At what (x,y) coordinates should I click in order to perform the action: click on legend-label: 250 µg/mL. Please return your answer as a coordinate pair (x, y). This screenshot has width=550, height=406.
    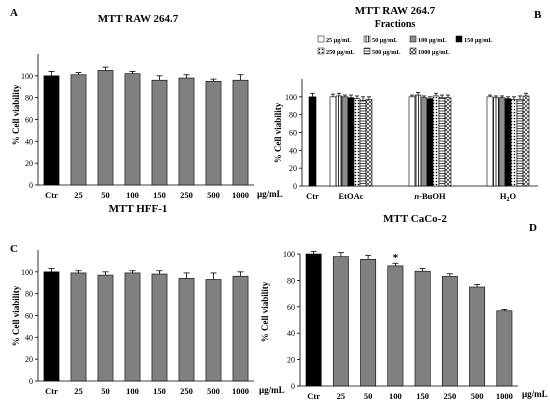
    Looking at the image, I should click on (340, 52).